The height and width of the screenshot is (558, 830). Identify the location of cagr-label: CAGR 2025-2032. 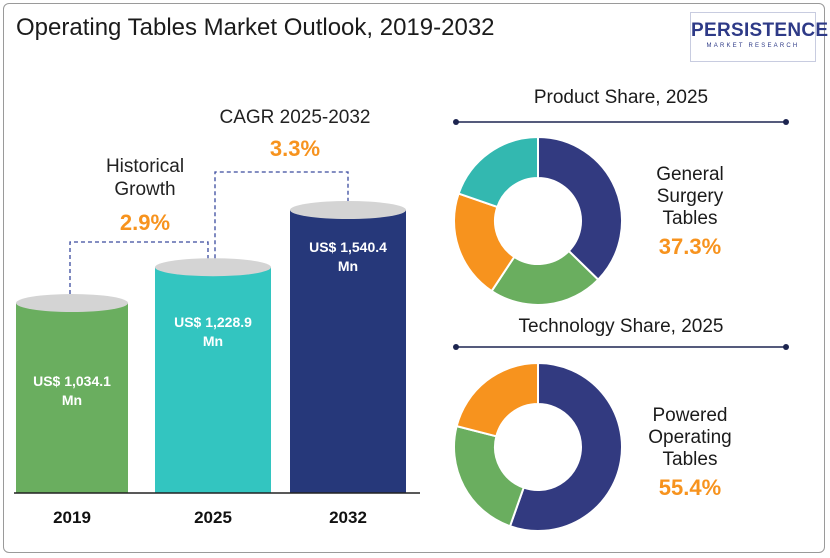
(295, 117).